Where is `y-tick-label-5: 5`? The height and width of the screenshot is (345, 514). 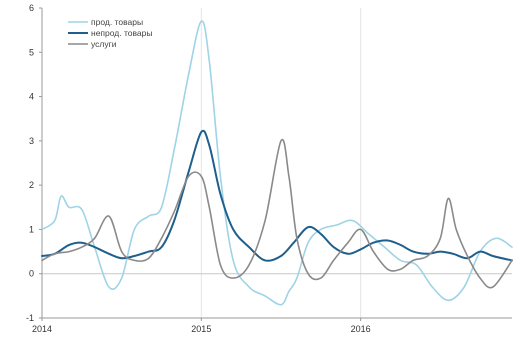
y-tick-label-5: 5 is located at coordinates (31, 52).